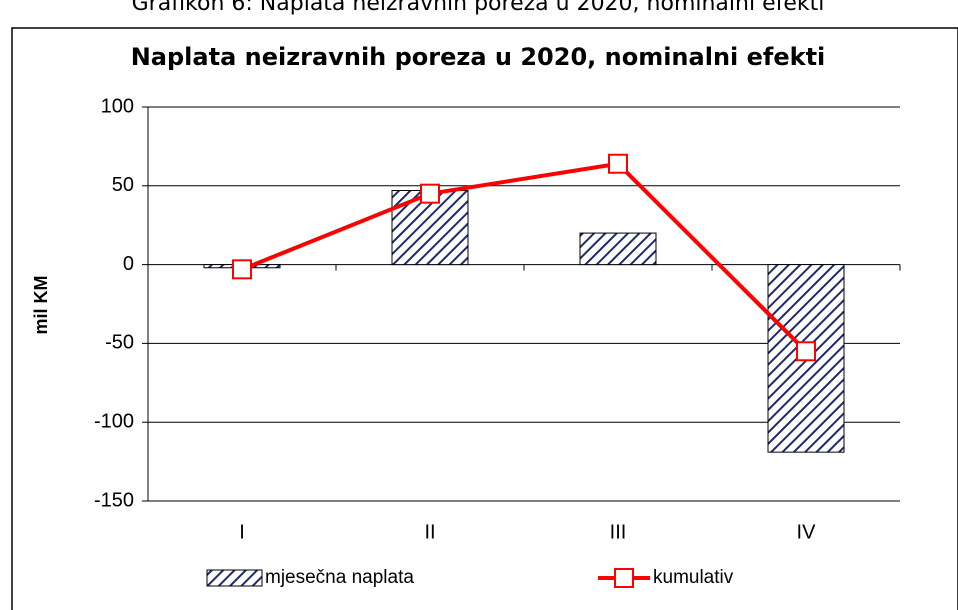 Image resolution: width=958 pixels, height=610 pixels. I want to click on legend-label: kumulativ, so click(693, 577).